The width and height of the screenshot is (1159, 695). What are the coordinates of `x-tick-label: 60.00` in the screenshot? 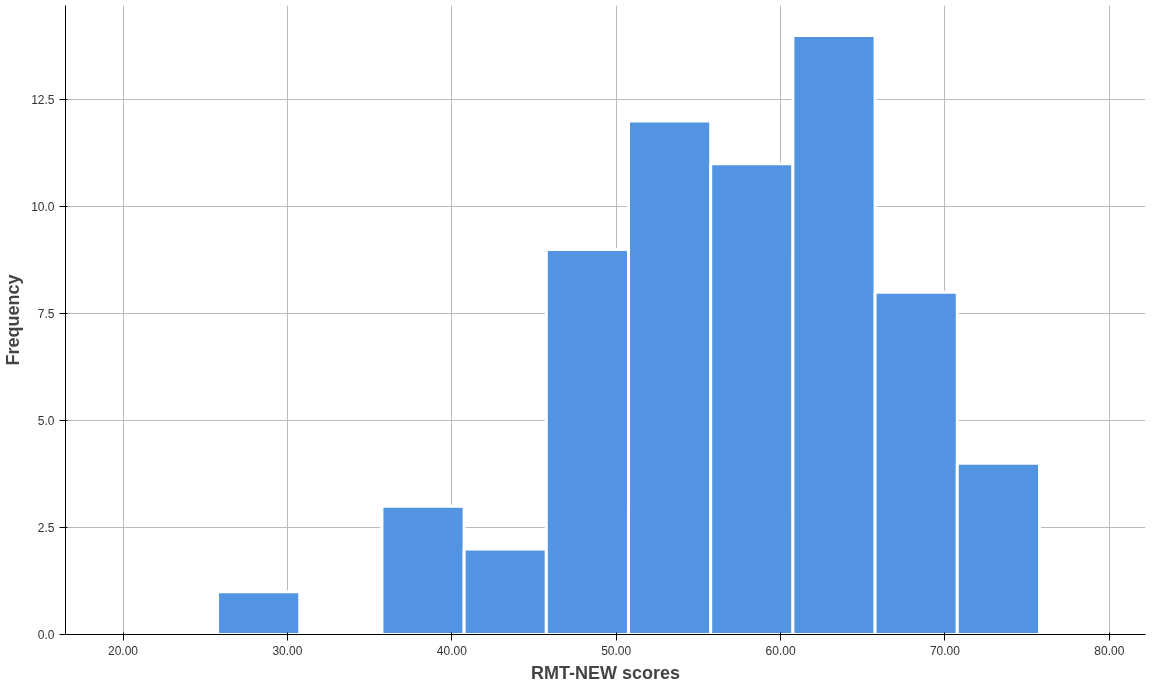 It's located at (780, 650).